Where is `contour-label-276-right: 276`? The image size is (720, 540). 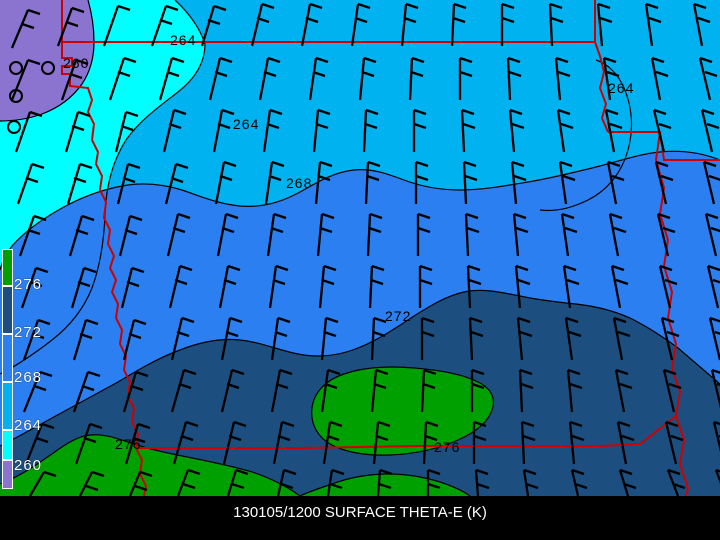
contour-label-276-right: 276 is located at coordinates (447, 447).